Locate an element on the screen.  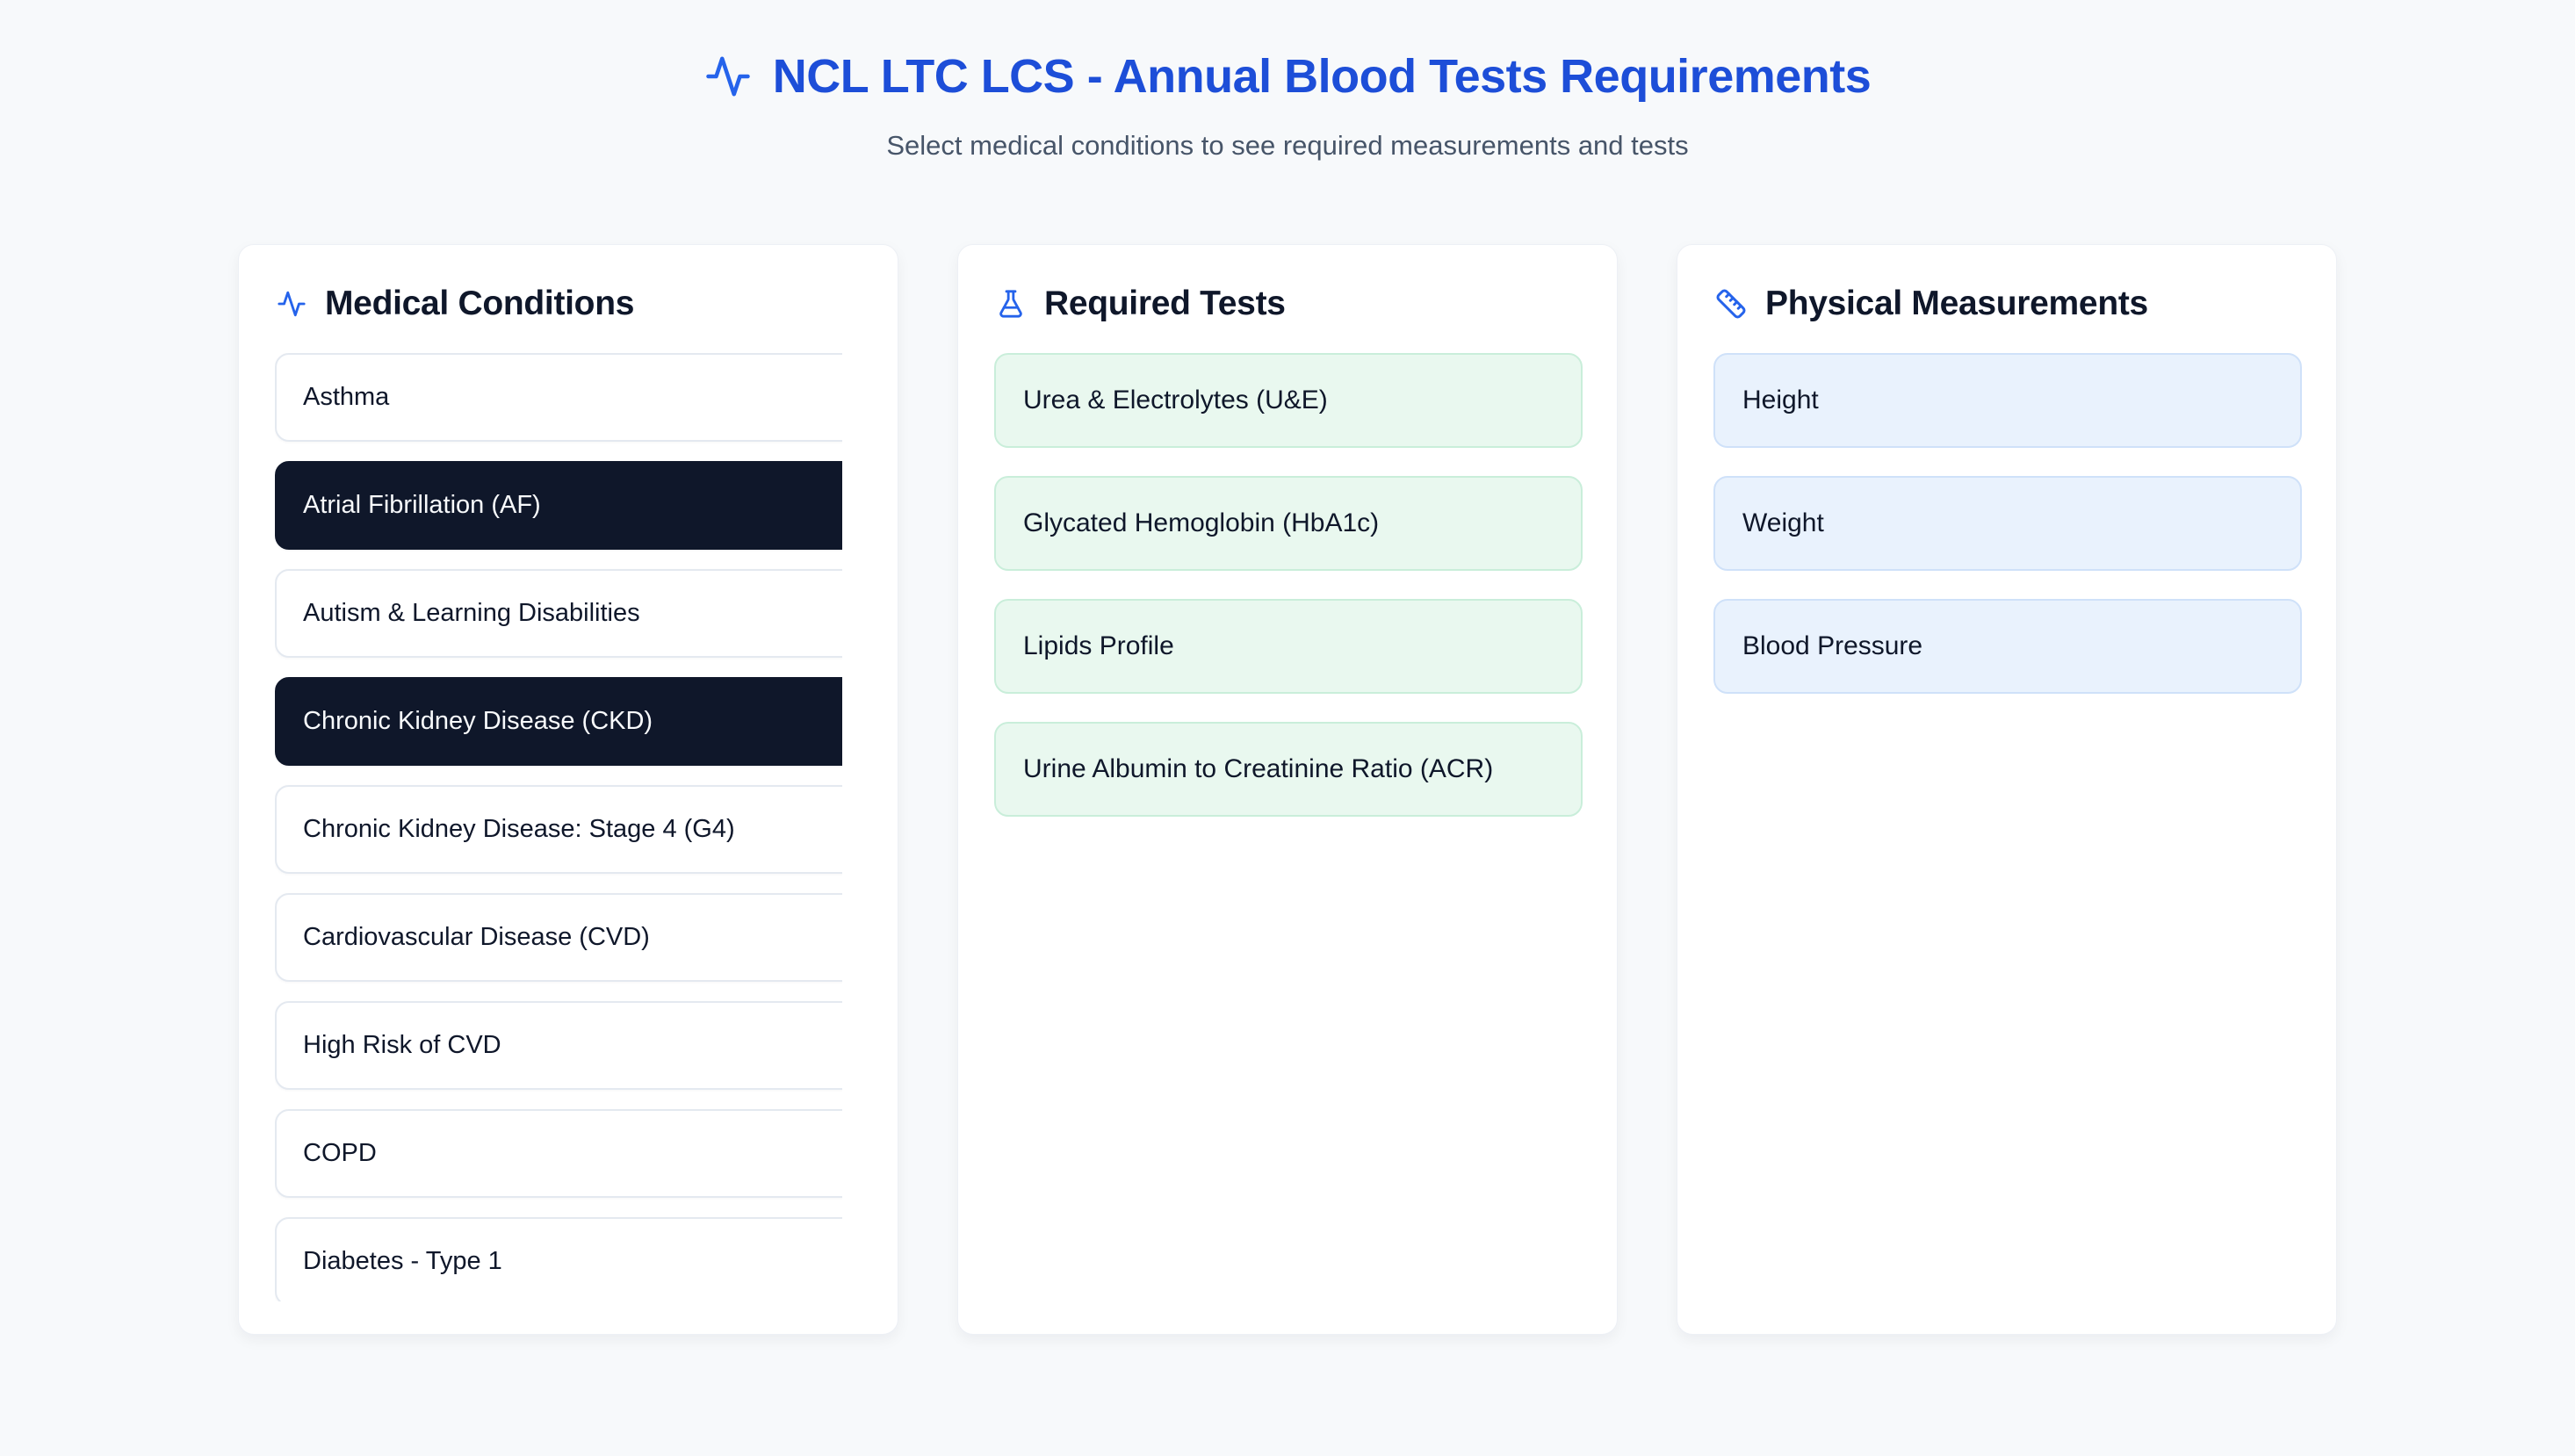
test-item: Urea & Electrolytes (U&E) is located at coordinates (1288, 400).